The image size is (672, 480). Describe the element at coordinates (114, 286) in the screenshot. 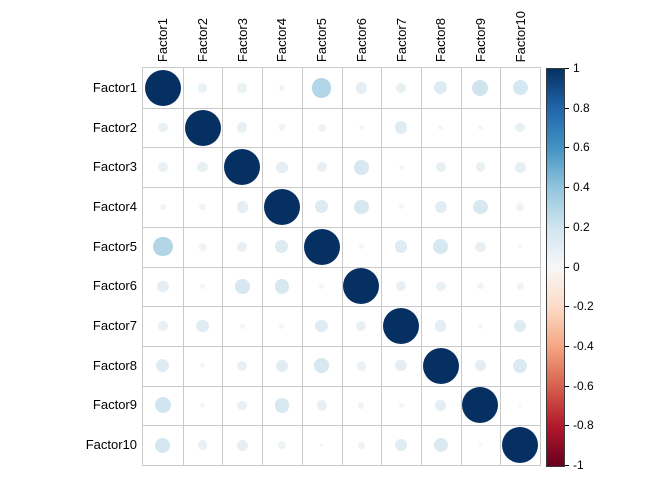

I see `row-label: Factor6` at that location.